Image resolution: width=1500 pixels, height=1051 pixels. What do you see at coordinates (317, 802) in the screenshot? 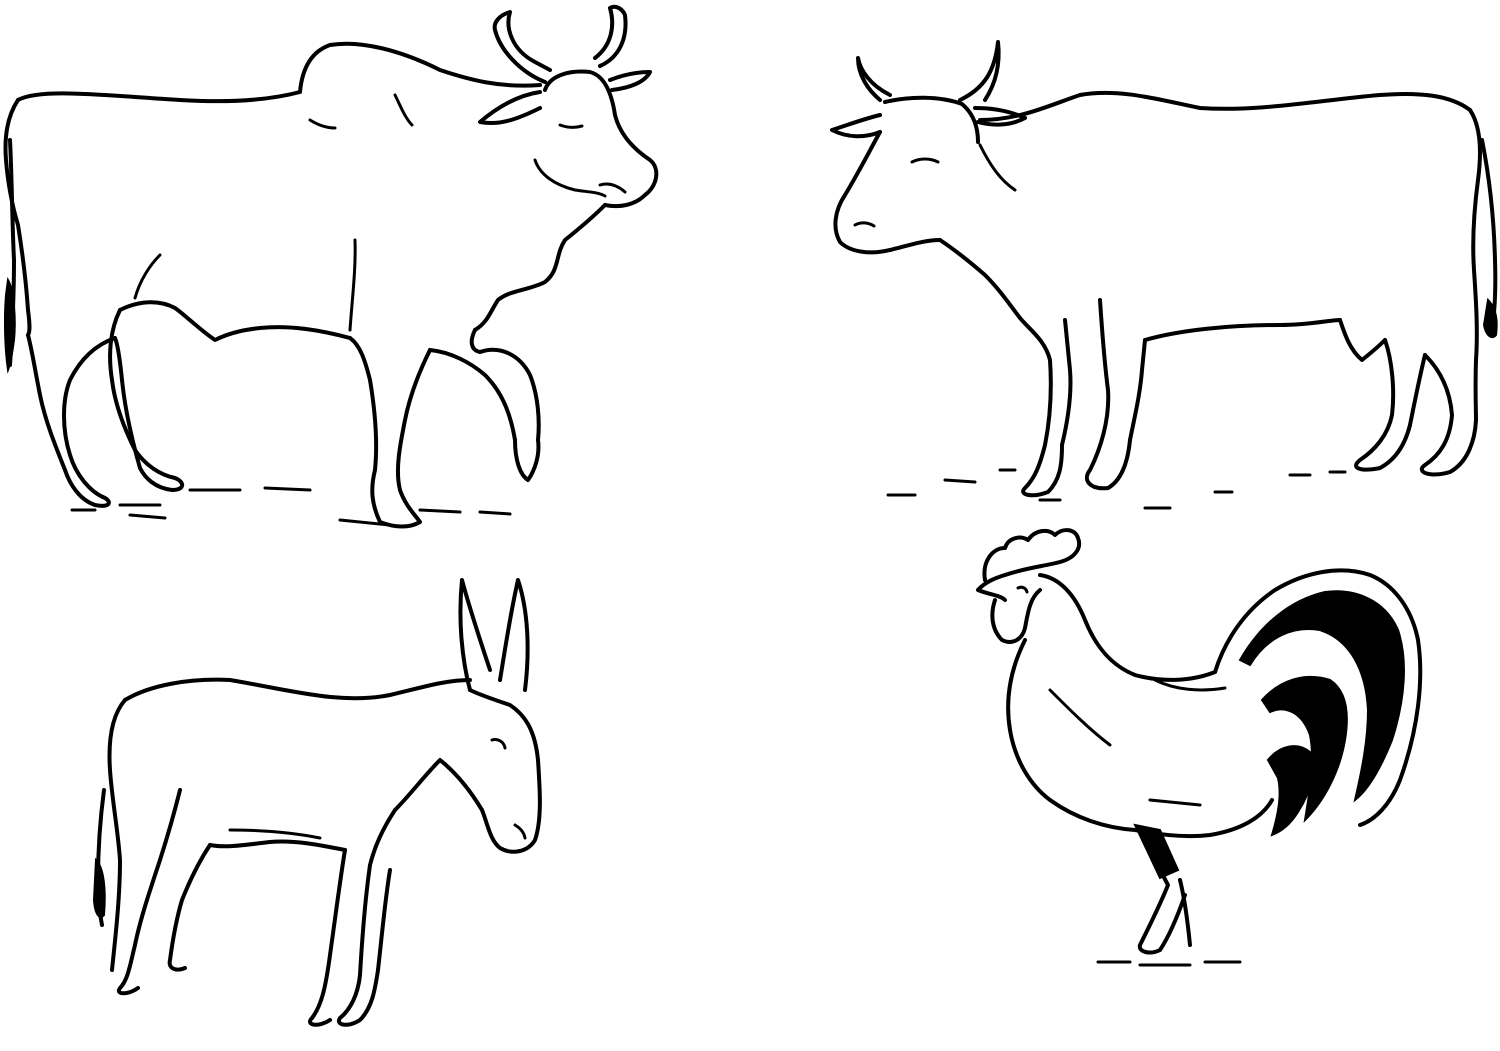
I see `donkey-drawing` at bounding box center [317, 802].